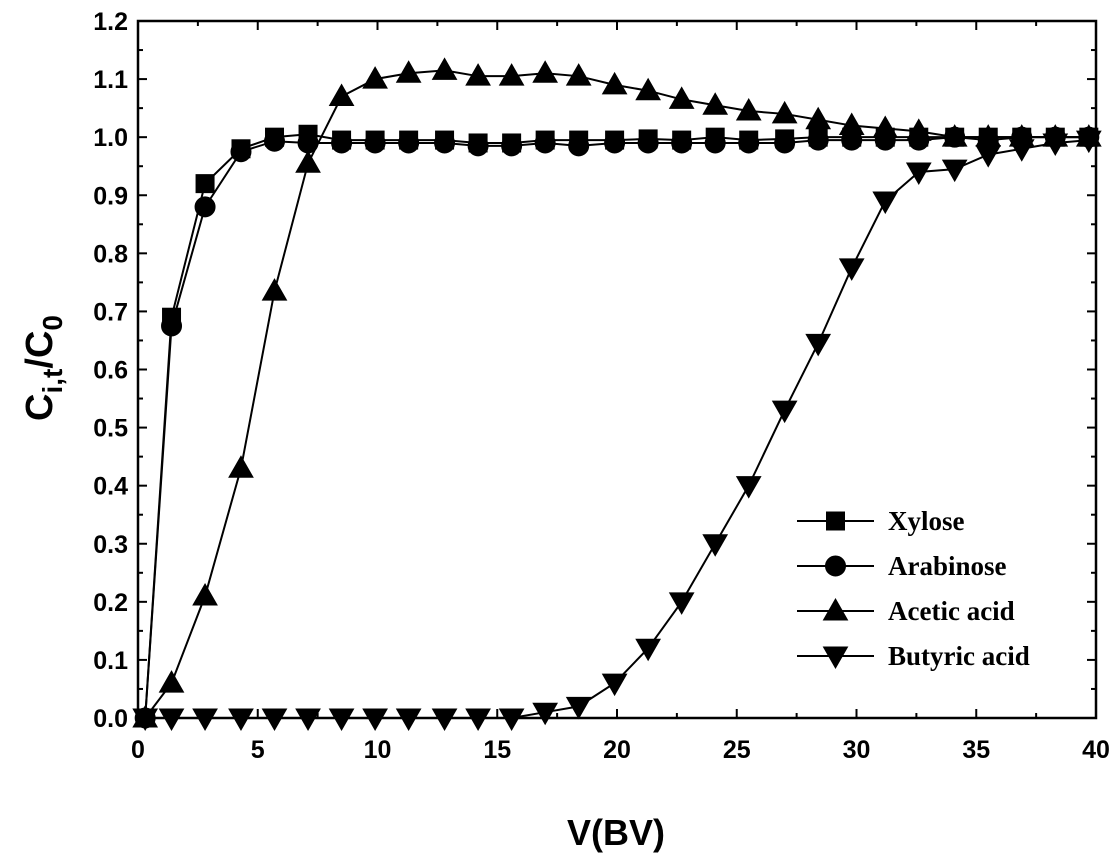 Image resolution: width=1120 pixels, height=862 pixels. Describe the element at coordinates (881, 521) in the screenshot. I see `legend-item: Xylose` at that location.